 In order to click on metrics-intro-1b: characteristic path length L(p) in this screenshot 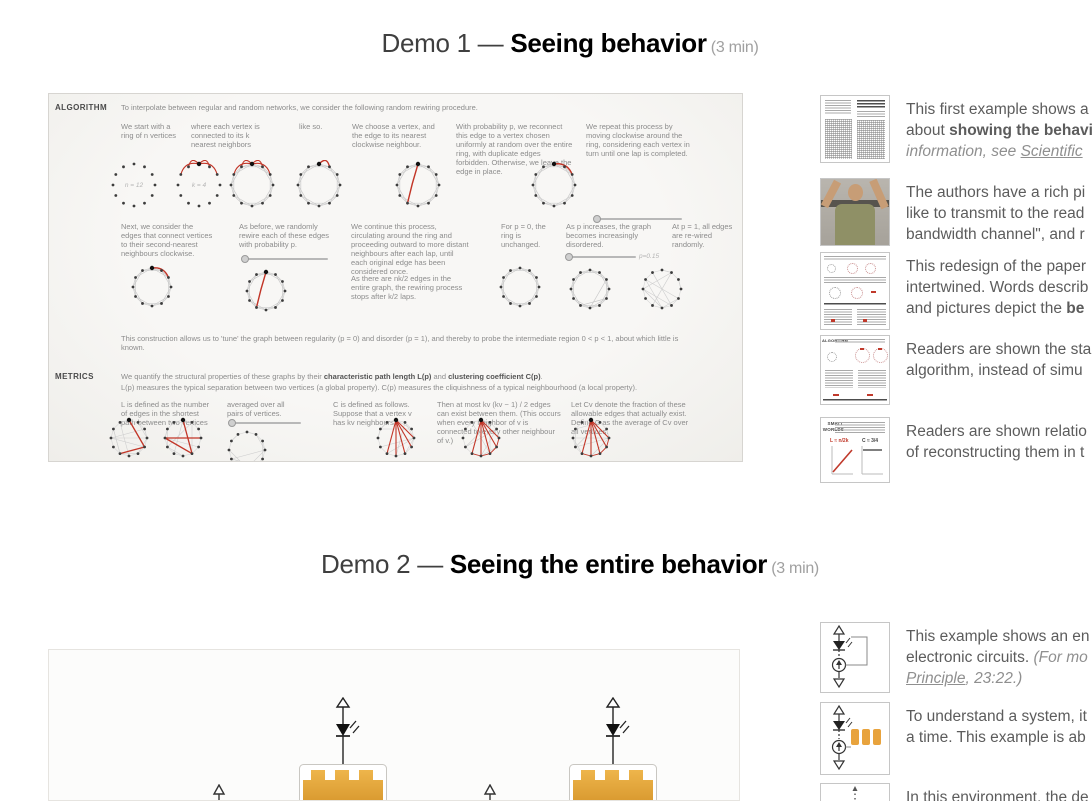, I will do `click(377, 376)`.